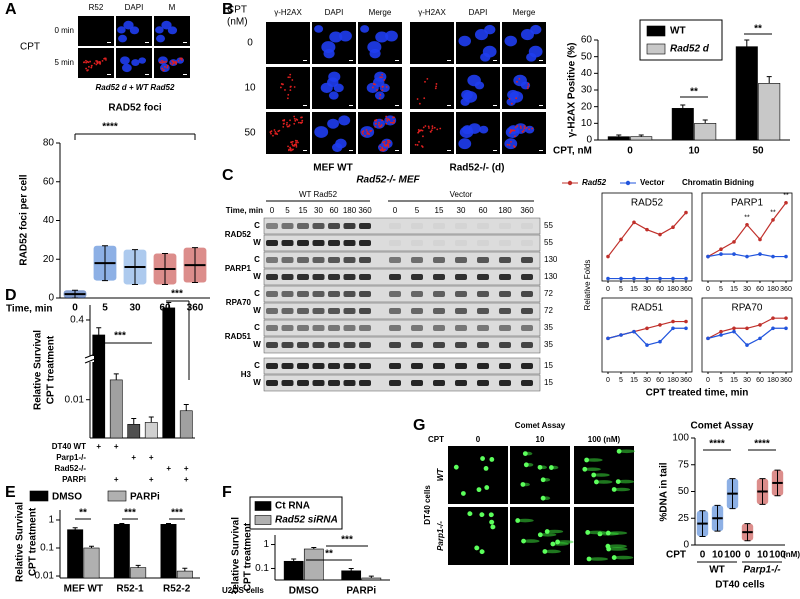 This screenshot has height=599, width=800. What do you see at coordinates (762, 570) in the screenshot?
I see `group-label: Parp1-/-` at bounding box center [762, 570].